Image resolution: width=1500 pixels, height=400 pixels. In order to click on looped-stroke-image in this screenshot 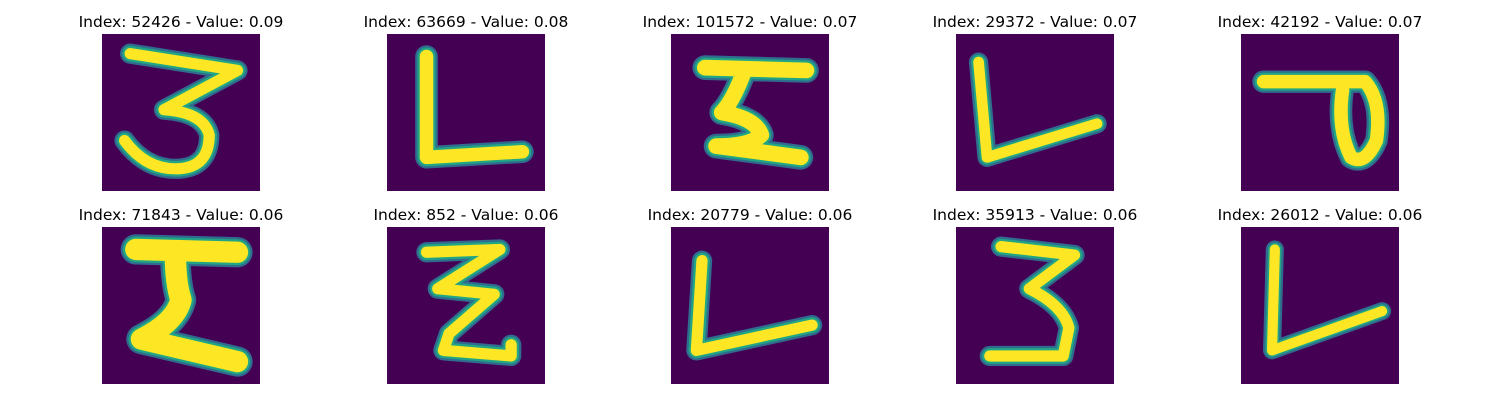, I will do `click(1320, 112)`.